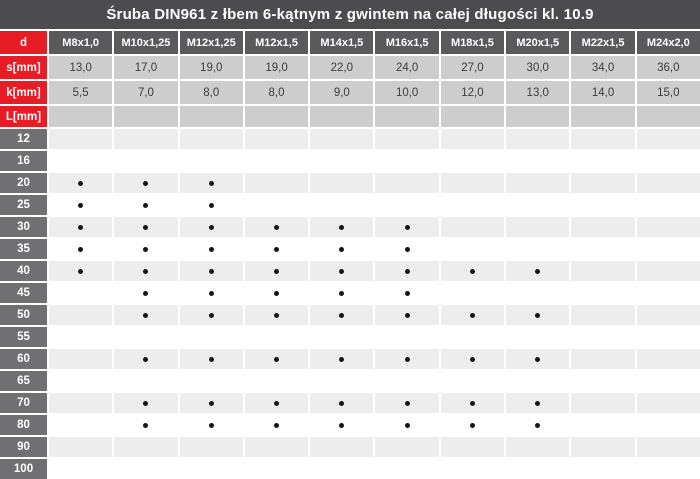 This screenshot has width=700, height=479. I want to click on column-header-m14x1-5: M14x1,5, so click(342, 42).